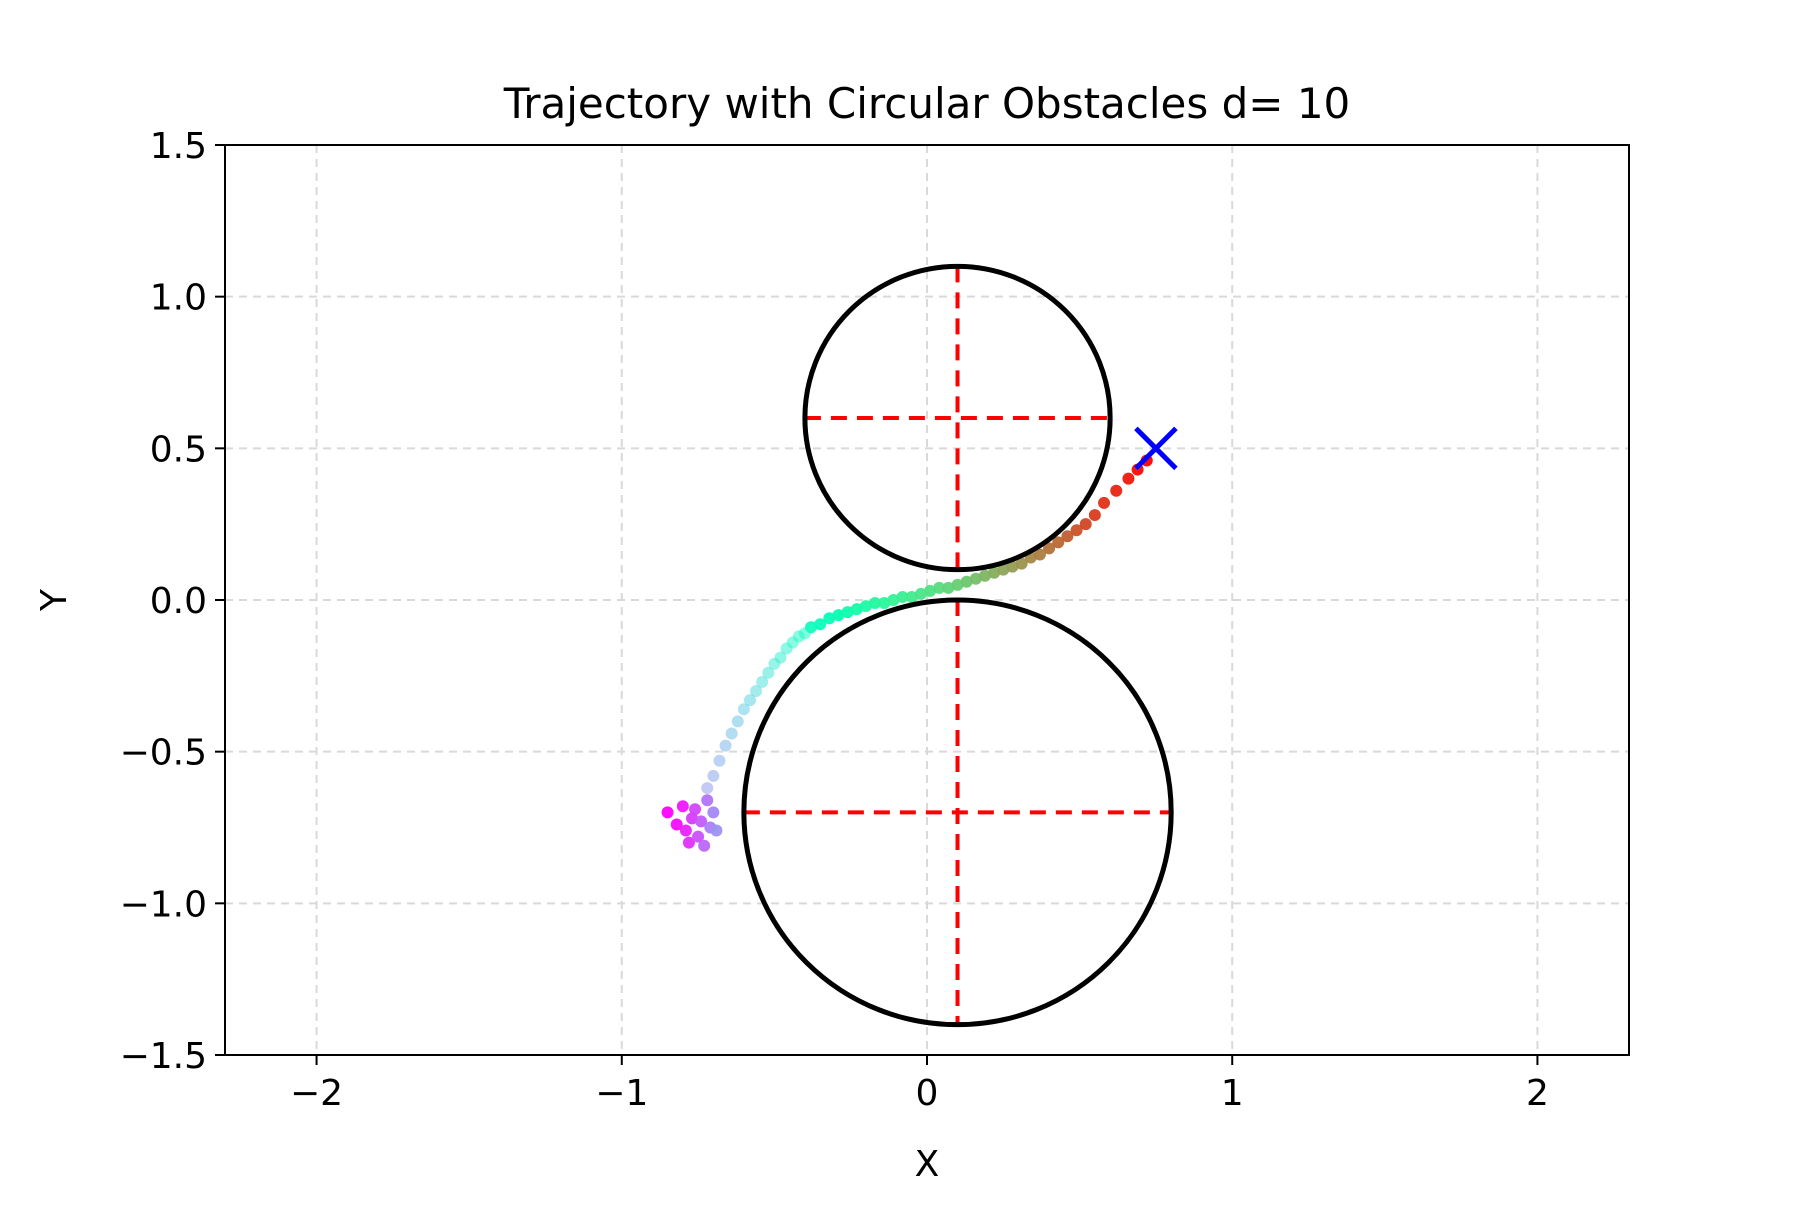 Image resolution: width=1800 pixels, height=1205 pixels. What do you see at coordinates (178, 146) in the screenshot?
I see `y-tick-label: 1.5` at bounding box center [178, 146].